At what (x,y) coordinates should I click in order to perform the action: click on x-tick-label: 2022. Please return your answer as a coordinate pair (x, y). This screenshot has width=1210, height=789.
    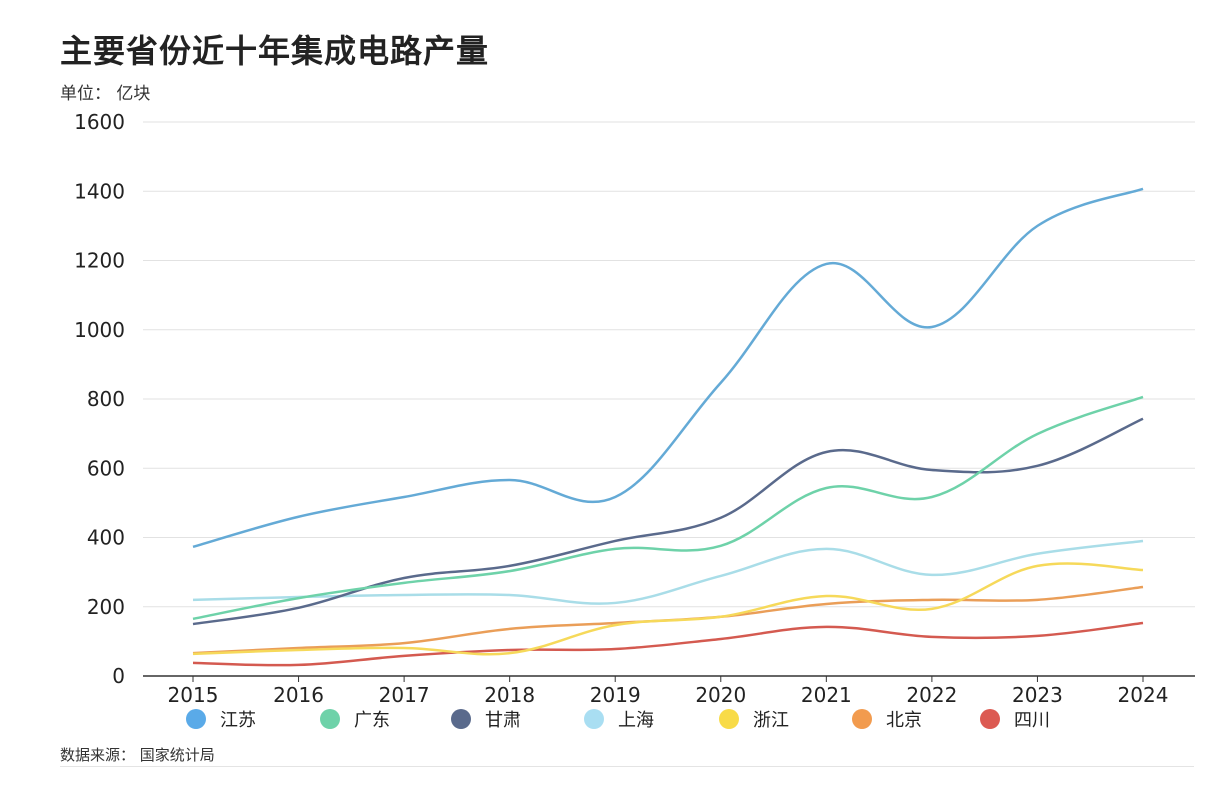
    Looking at the image, I should click on (931, 695).